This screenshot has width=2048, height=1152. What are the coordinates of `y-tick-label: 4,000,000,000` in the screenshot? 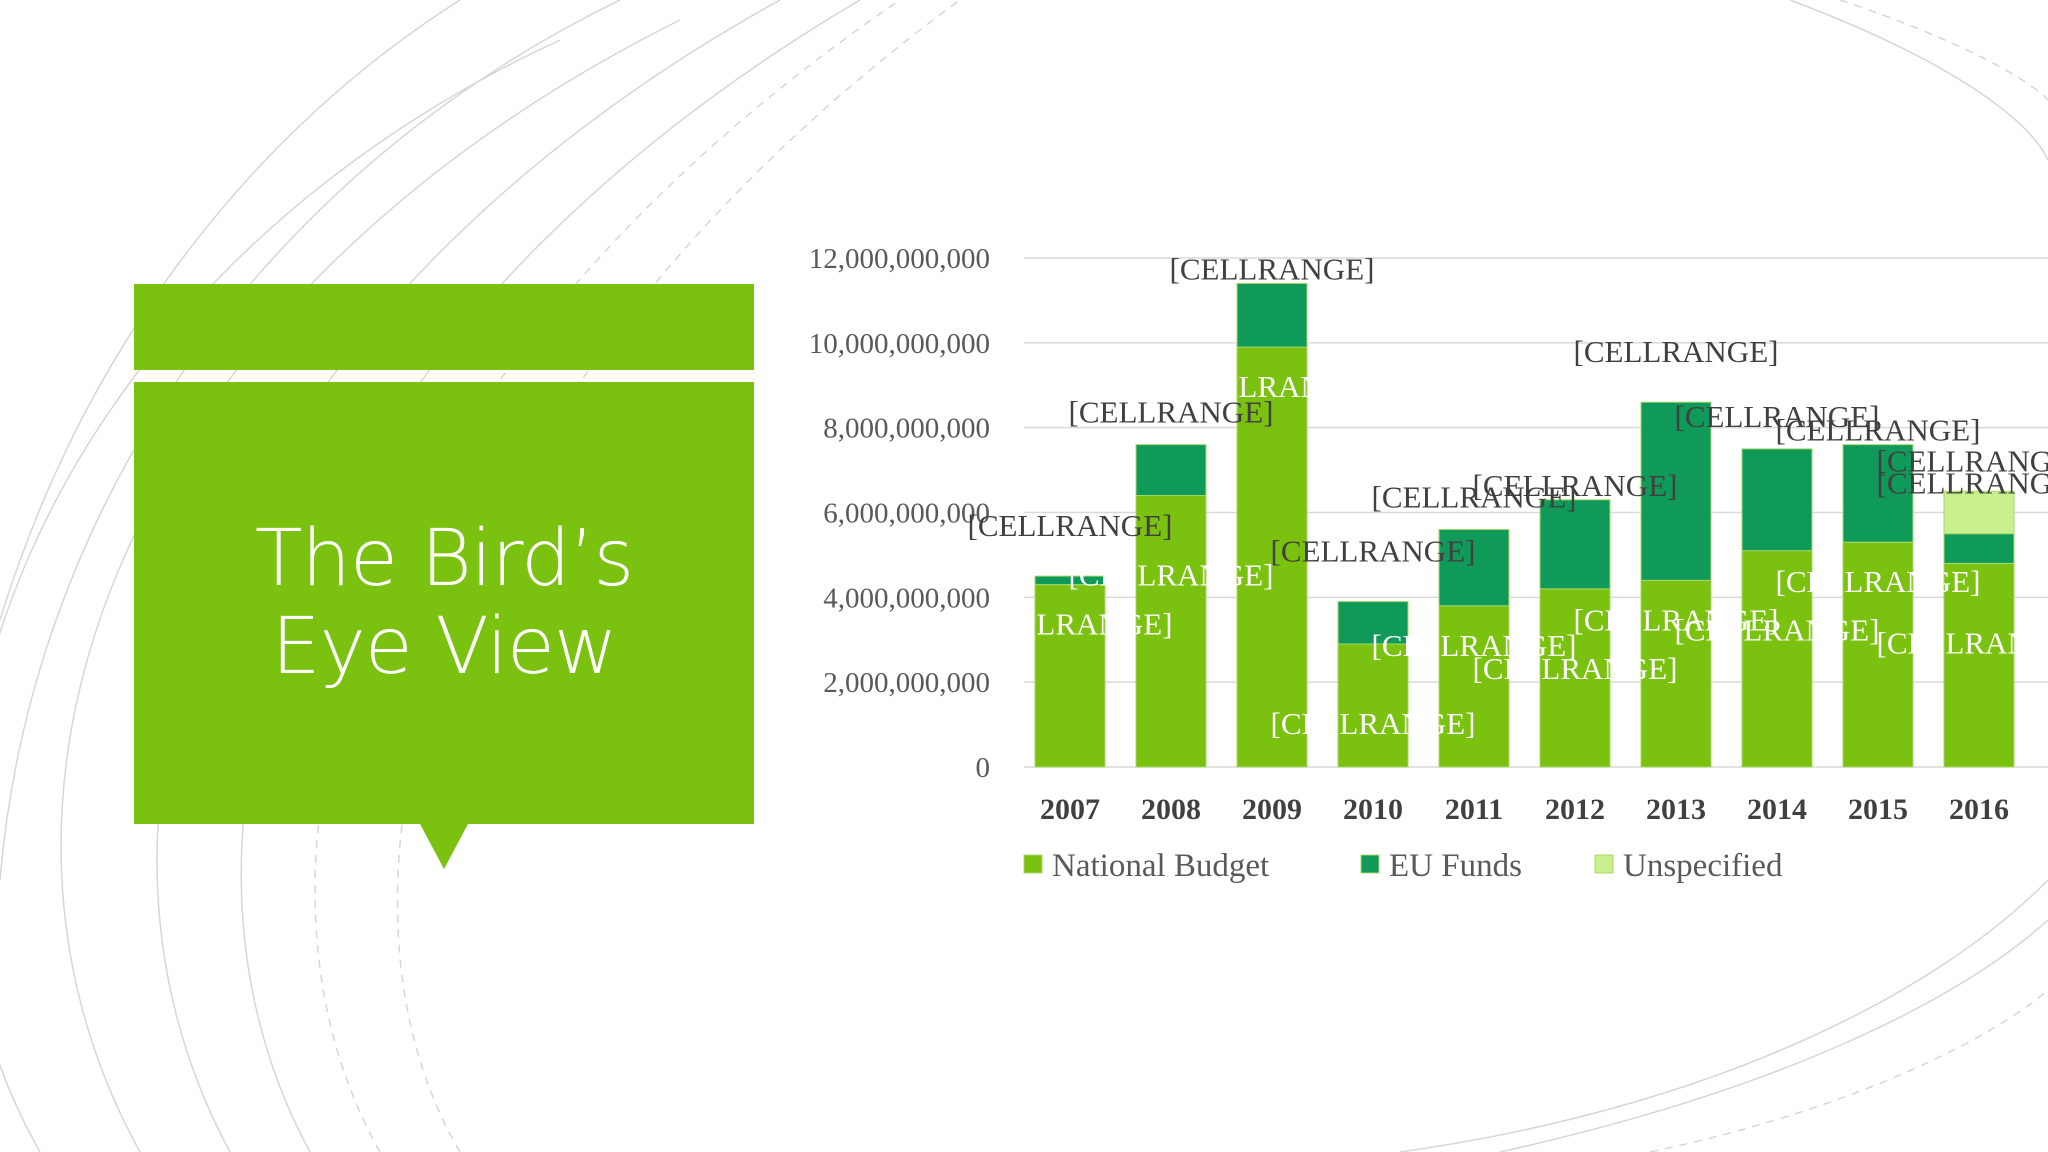 It's located at (906, 598).